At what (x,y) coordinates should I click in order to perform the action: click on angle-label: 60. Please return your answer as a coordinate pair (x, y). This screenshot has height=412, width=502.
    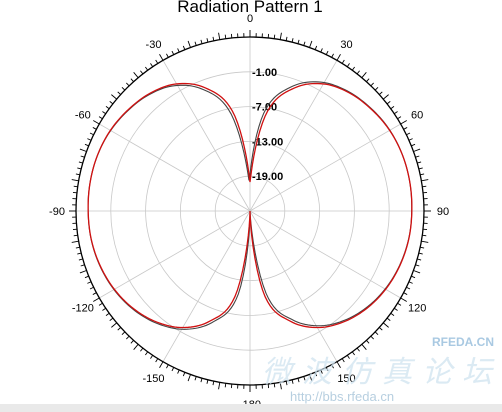
    Looking at the image, I should click on (417, 116).